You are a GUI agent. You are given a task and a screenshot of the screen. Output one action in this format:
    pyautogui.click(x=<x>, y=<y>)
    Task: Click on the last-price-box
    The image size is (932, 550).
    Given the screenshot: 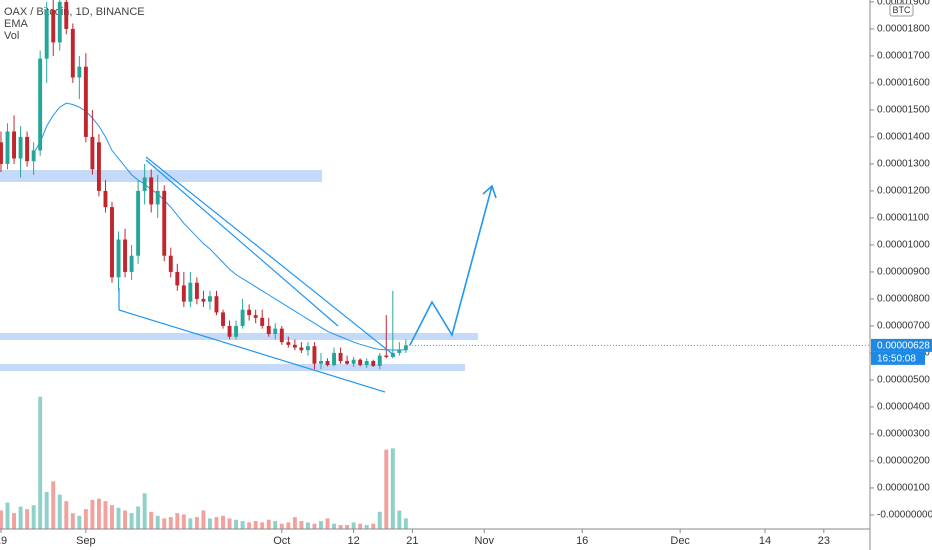 What is the action you would take?
    pyautogui.click(x=901, y=345)
    